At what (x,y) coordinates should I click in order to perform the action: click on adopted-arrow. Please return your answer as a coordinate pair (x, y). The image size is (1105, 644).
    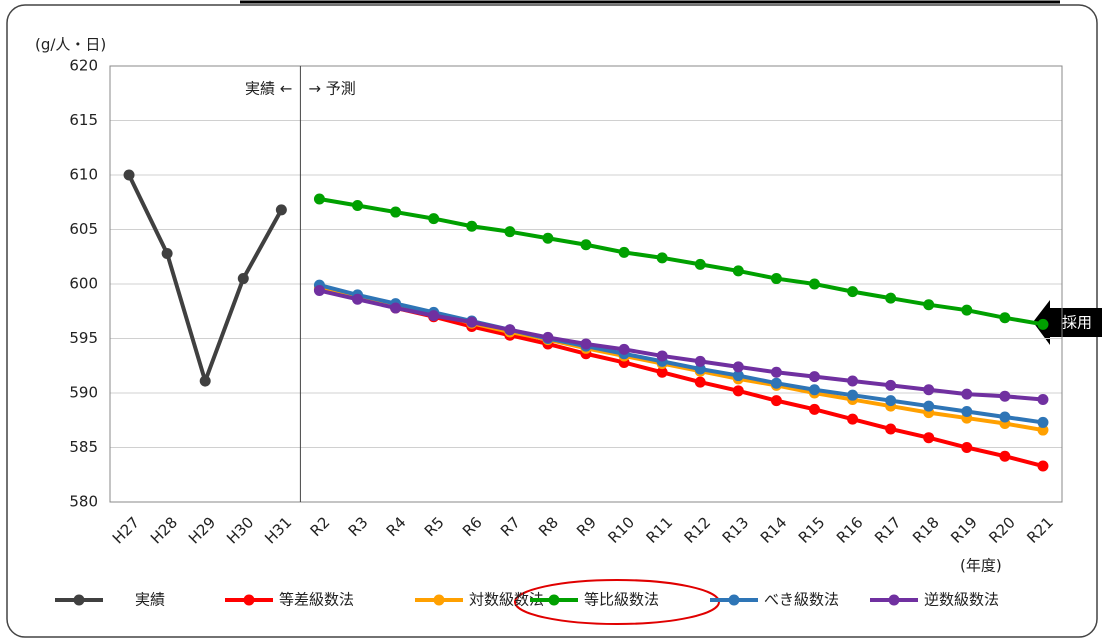
    Looking at the image, I should click on (1067, 322).